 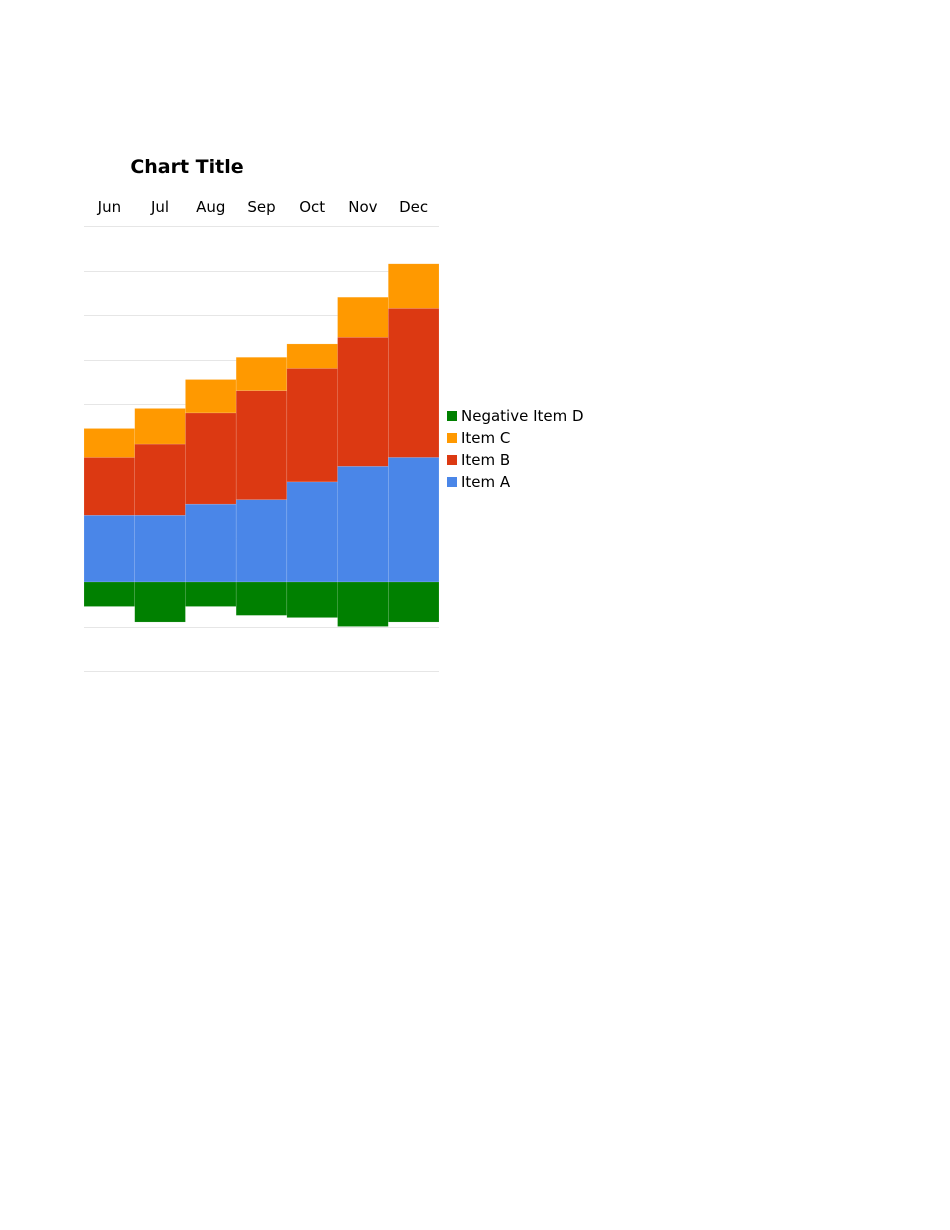 I want to click on x-tick-labels: Jun Jul Aug Sep Oct Nov Dec, so click(x=263, y=207).